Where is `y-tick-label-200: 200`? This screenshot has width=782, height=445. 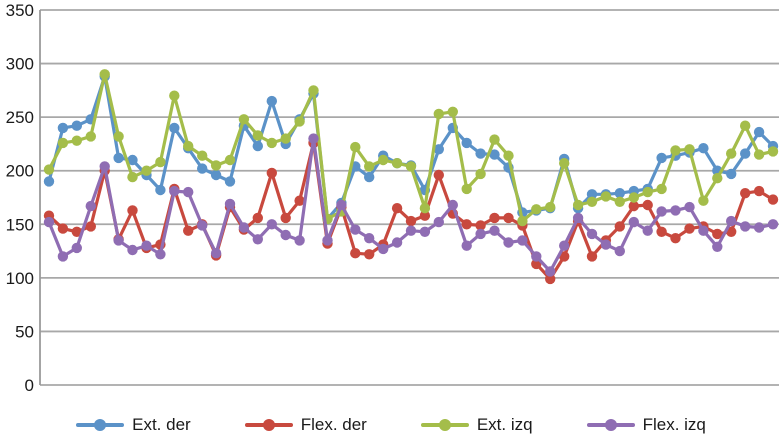 y-tick-label-200: 200 is located at coordinates (20, 171).